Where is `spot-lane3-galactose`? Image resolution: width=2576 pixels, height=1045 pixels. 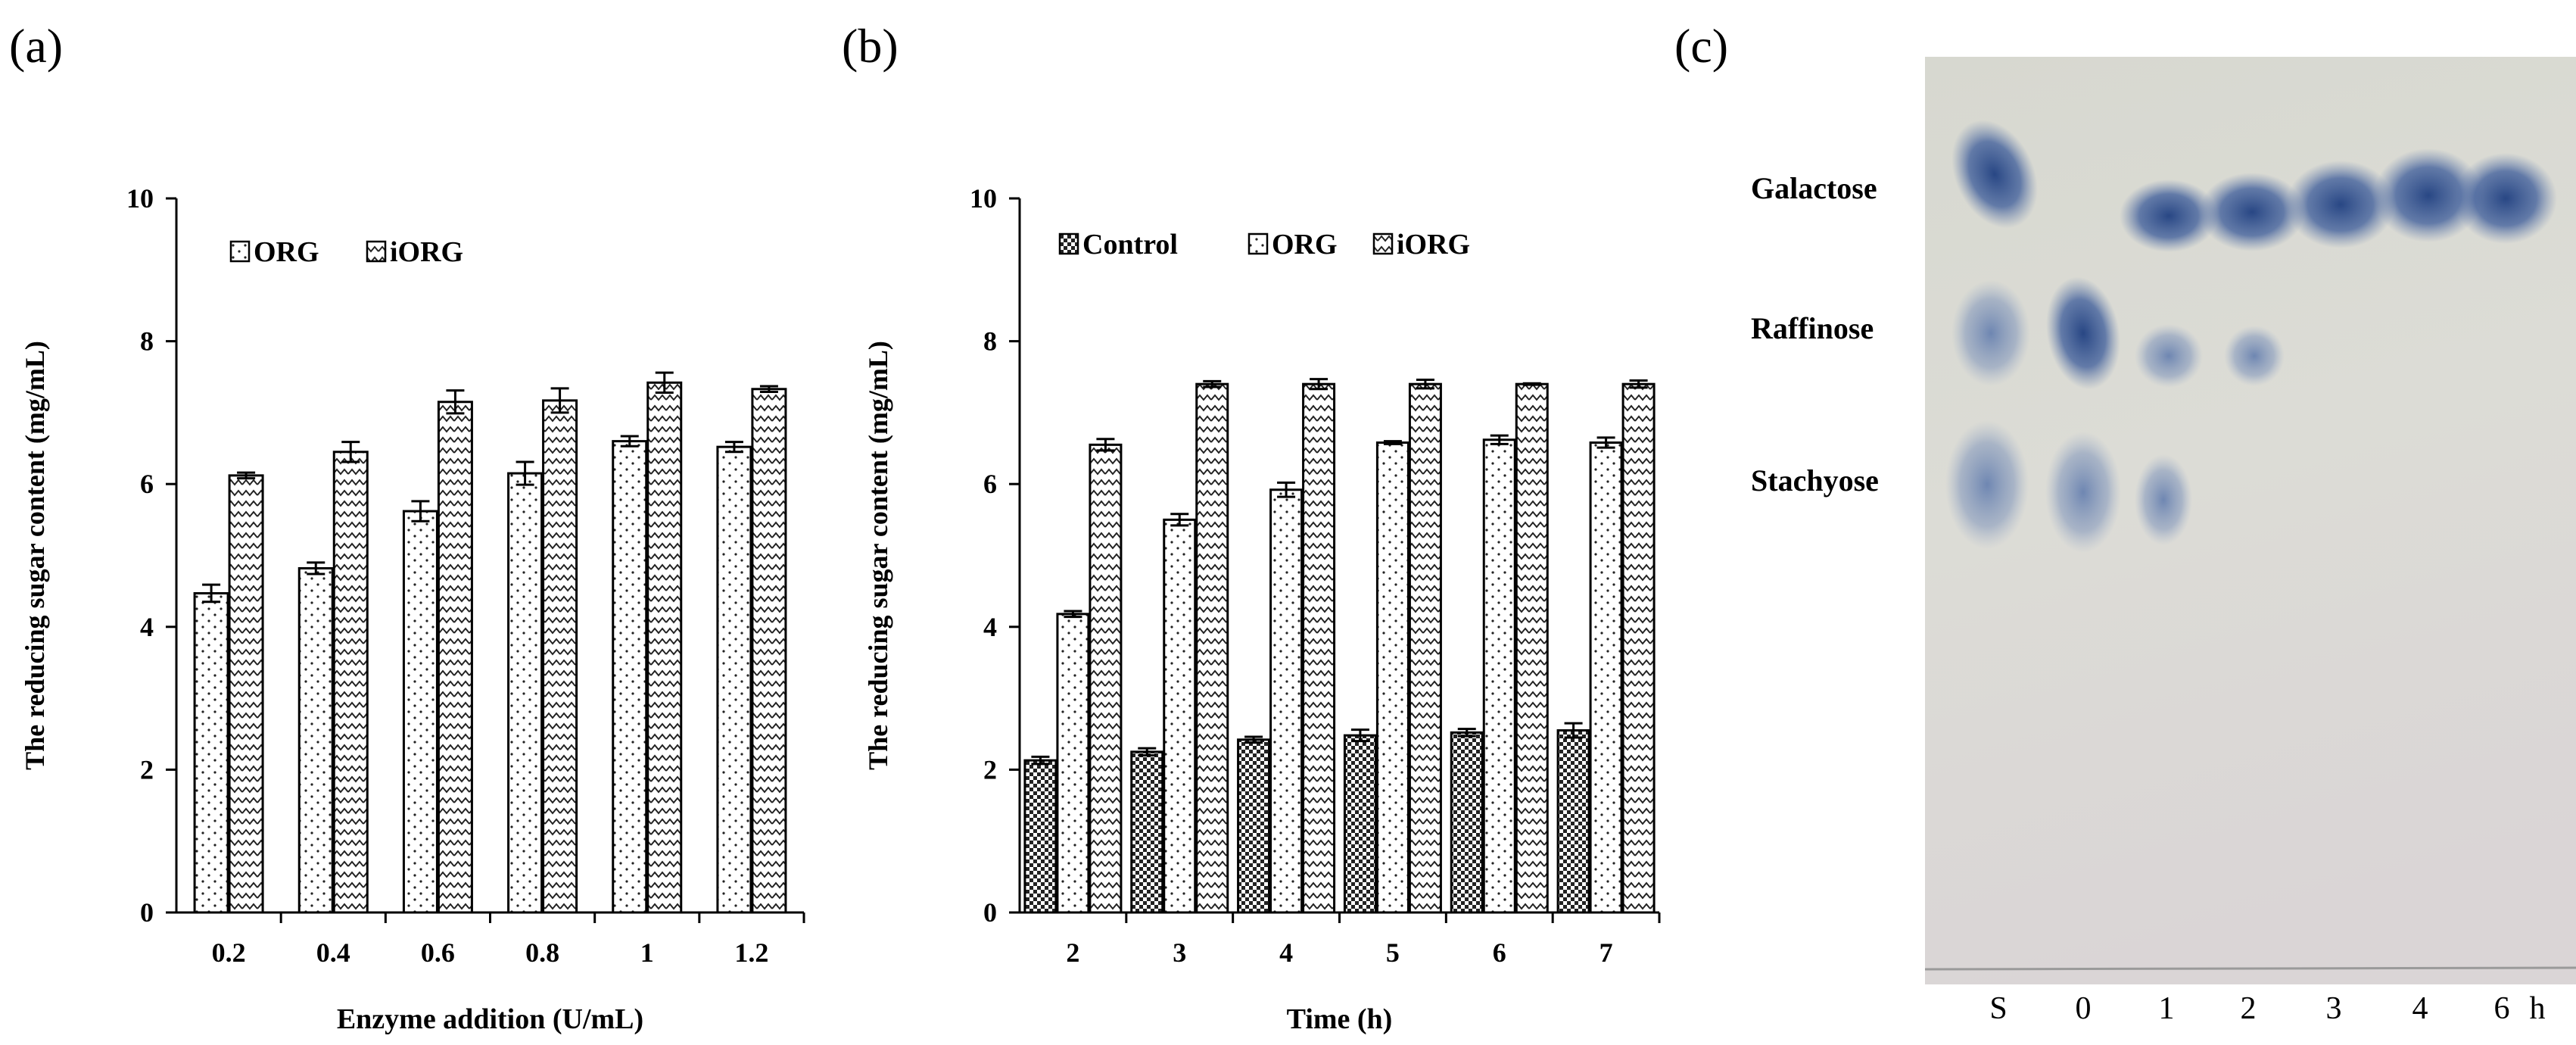 spot-lane3-galactose is located at coordinates (2340, 204).